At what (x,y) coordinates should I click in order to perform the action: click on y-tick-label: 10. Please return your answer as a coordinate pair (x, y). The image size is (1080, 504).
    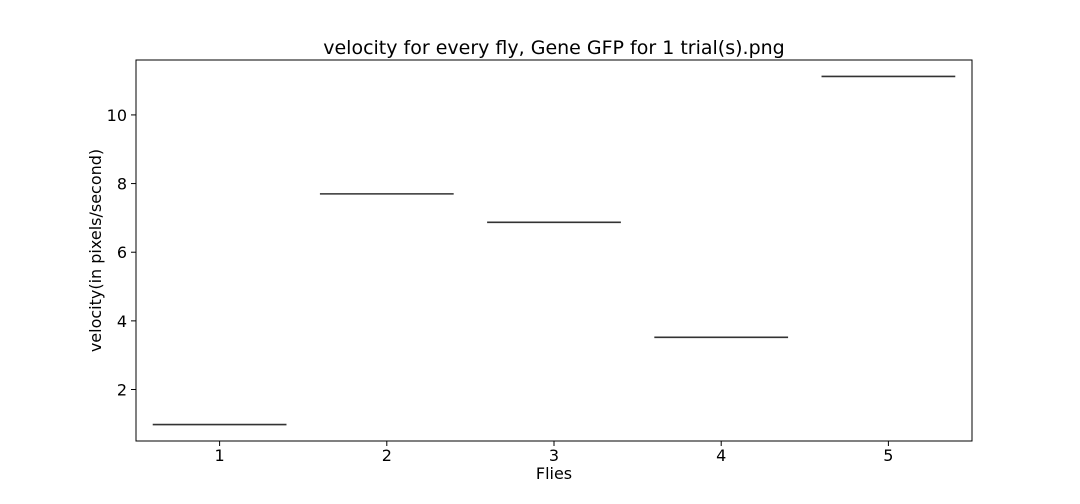
    Looking at the image, I should click on (117, 115).